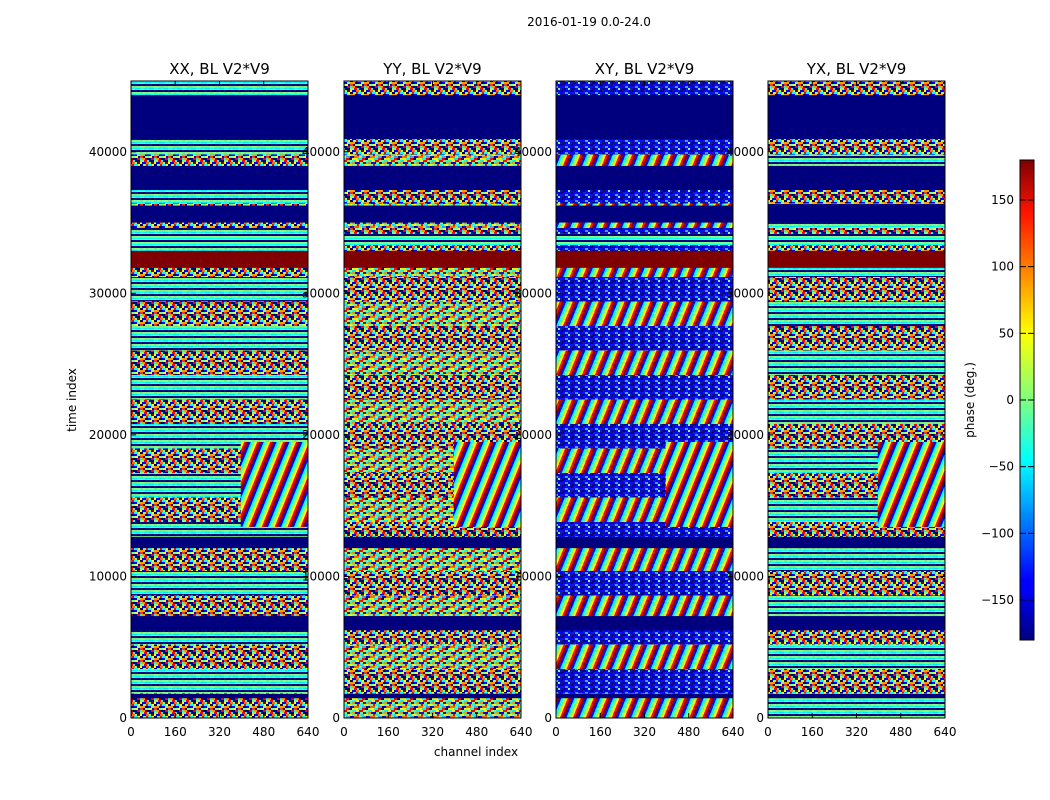  What do you see at coordinates (1006, 333) in the screenshot?
I see `colorbar-tick-label: 50` at bounding box center [1006, 333].